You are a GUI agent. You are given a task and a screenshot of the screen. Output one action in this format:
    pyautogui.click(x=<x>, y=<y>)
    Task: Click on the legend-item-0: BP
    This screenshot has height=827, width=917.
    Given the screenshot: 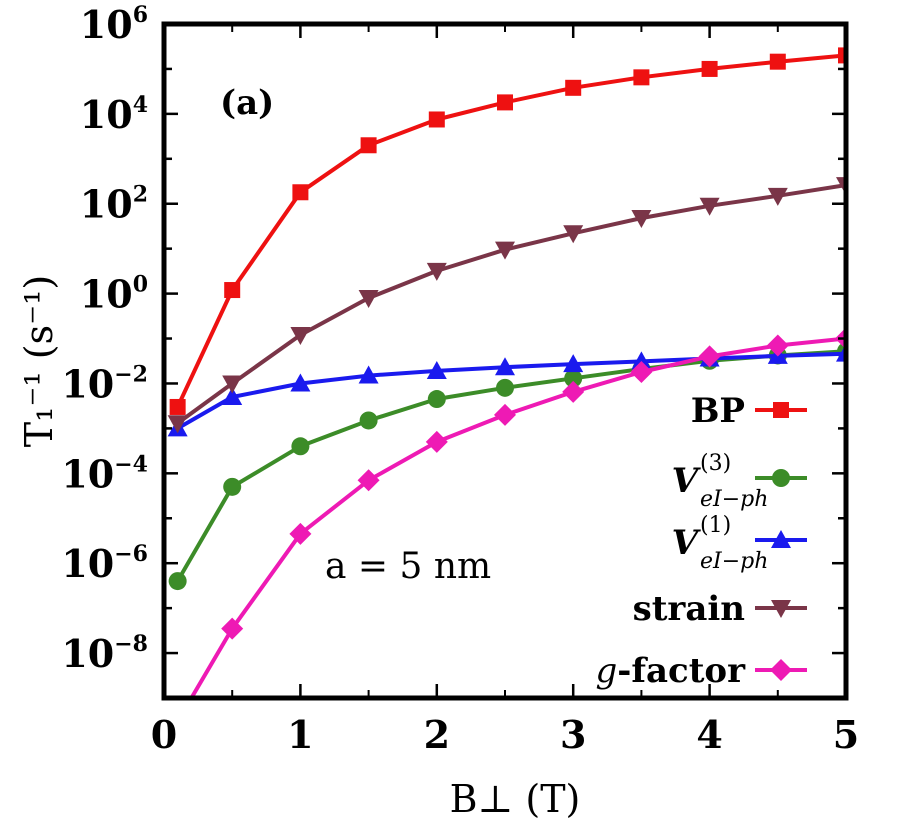 What is the action you would take?
    pyautogui.click(x=749, y=411)
    